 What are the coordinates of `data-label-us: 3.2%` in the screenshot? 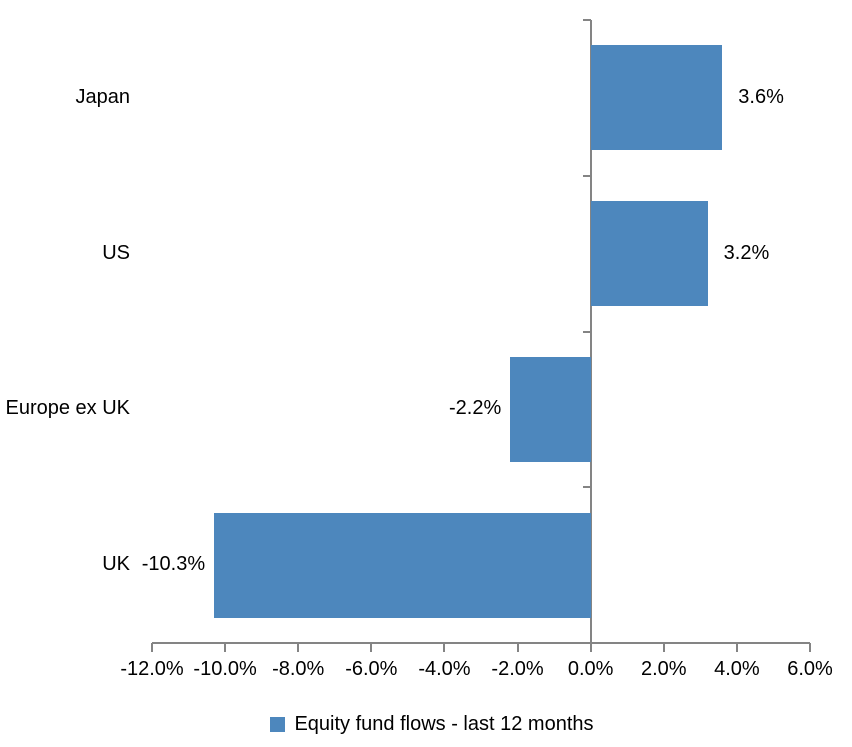 It's located at (746, 252).